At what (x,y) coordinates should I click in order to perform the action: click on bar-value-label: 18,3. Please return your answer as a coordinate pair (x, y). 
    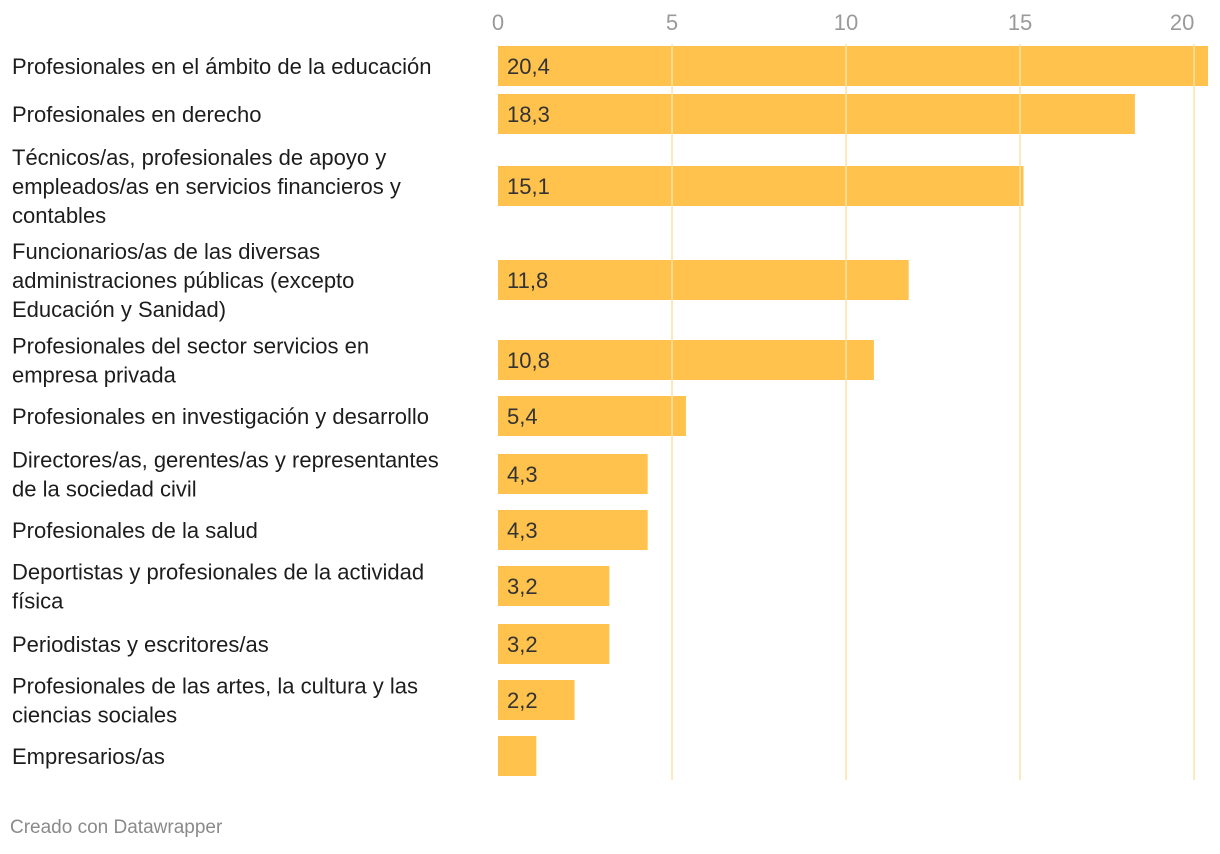
    Looking at the image, I should click on (528, 114).